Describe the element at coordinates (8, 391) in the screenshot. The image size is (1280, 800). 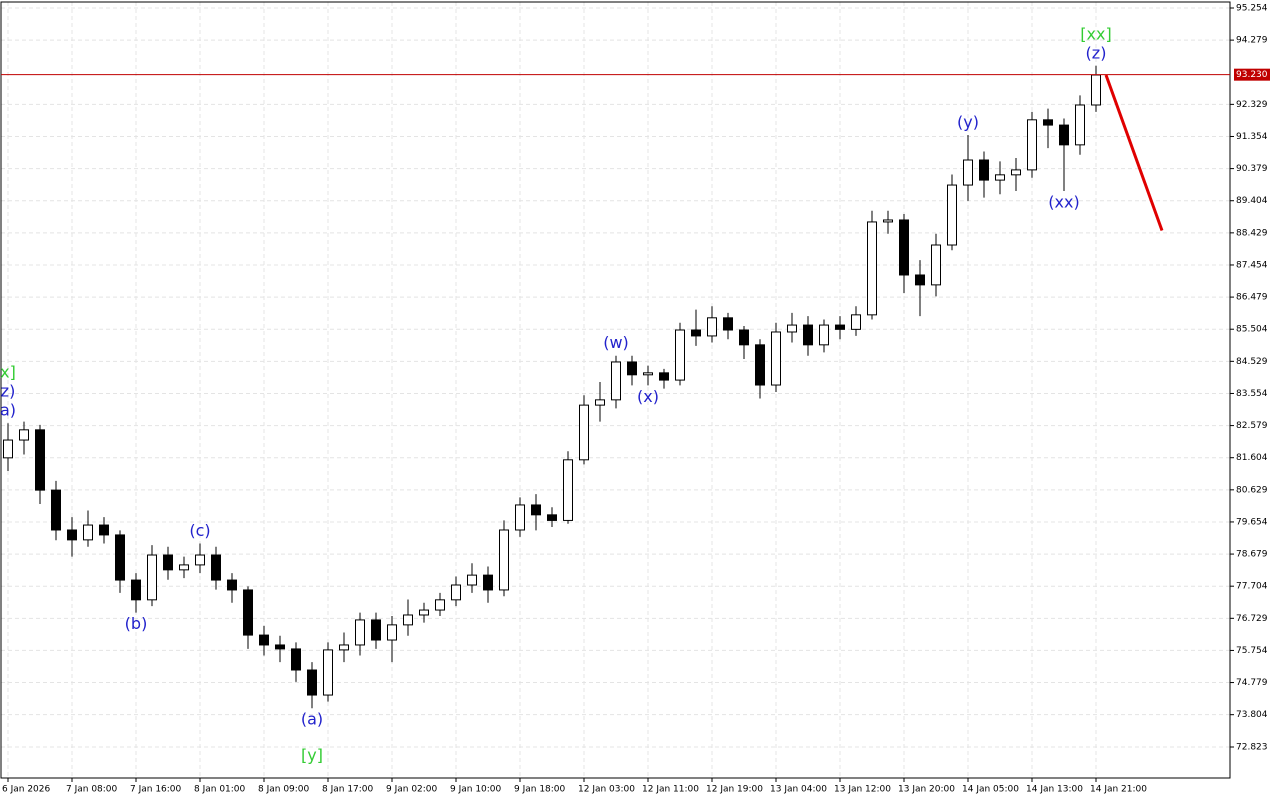
I see `wave-label: z)` at that location.